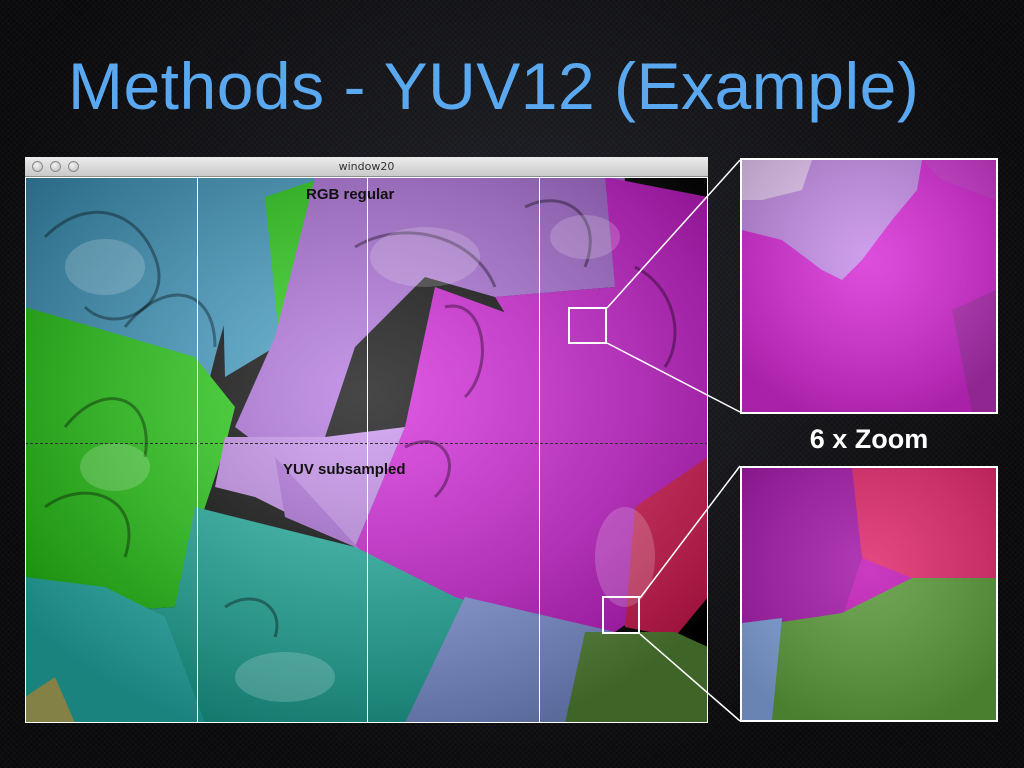 This screenshot has height=768, width=1024. I want to click on zoom-panel-rgb, so click(869, 286).